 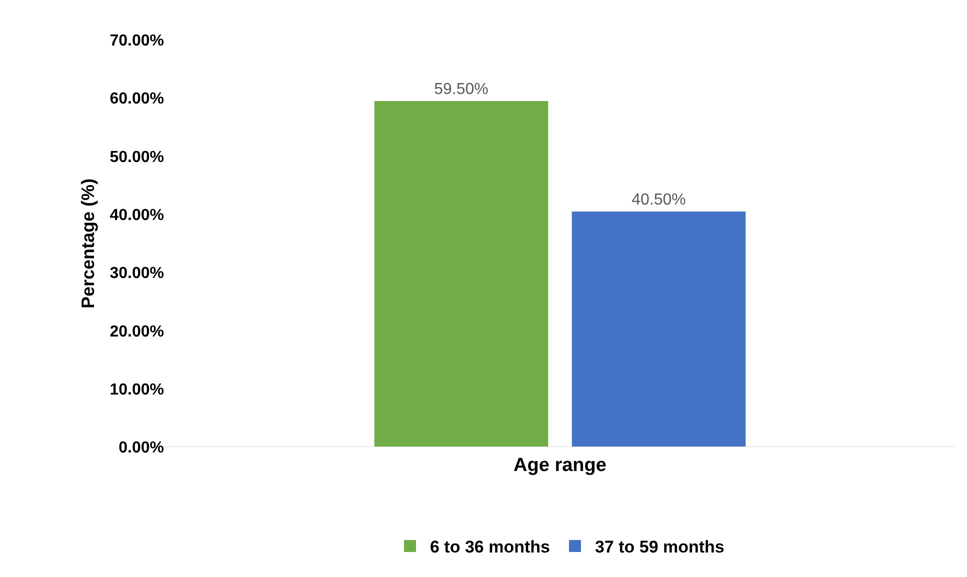 What do you see at coordinates (88, 243) in the screenshot?
I see `y-axis-title: Percentage (%)` at bounding box center [88, 243].